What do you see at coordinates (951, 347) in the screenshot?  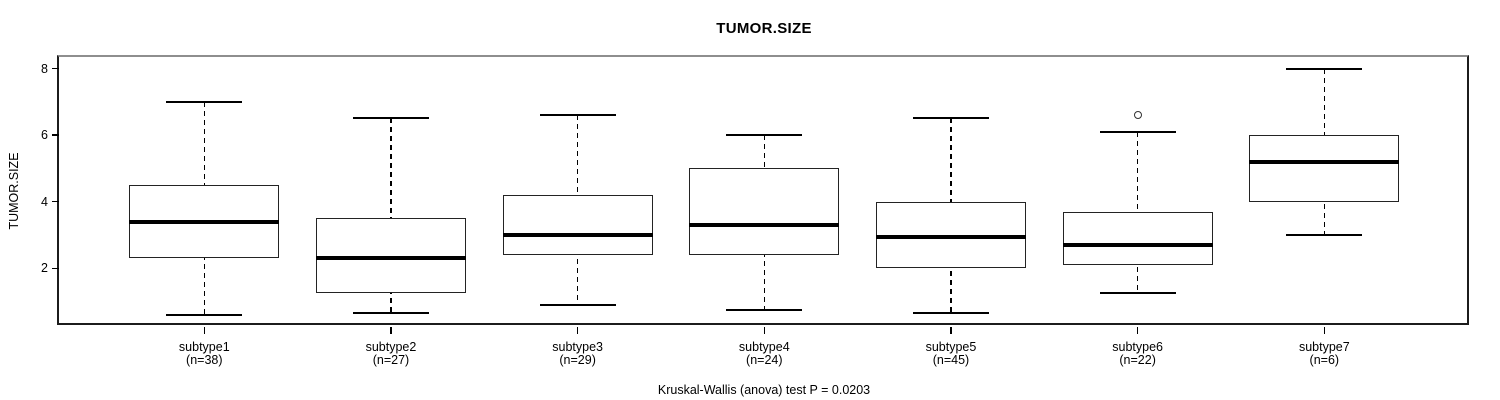 I see `x-label: subtype5` at bounding box center [951, 347].